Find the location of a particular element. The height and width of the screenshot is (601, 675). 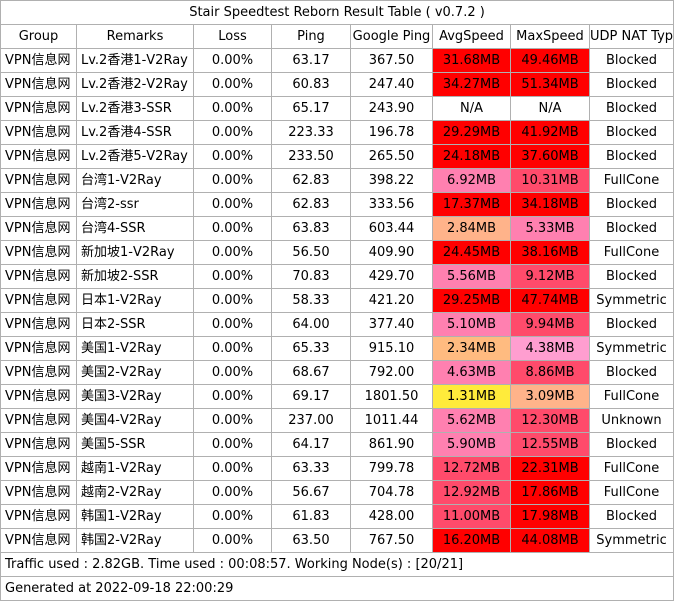

column-header-loss: Loss is located at coordinates (232, 36).